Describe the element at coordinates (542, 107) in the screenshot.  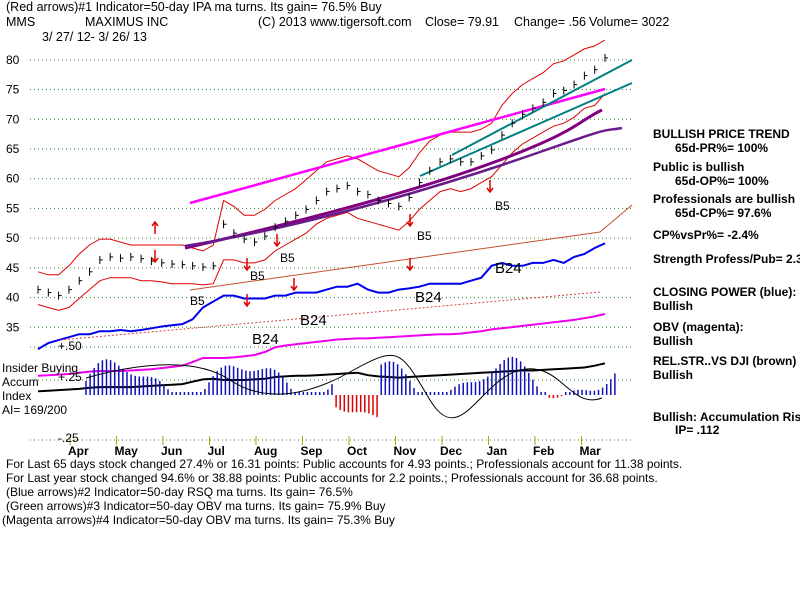
I see `teal-trendline-upper` at that location.